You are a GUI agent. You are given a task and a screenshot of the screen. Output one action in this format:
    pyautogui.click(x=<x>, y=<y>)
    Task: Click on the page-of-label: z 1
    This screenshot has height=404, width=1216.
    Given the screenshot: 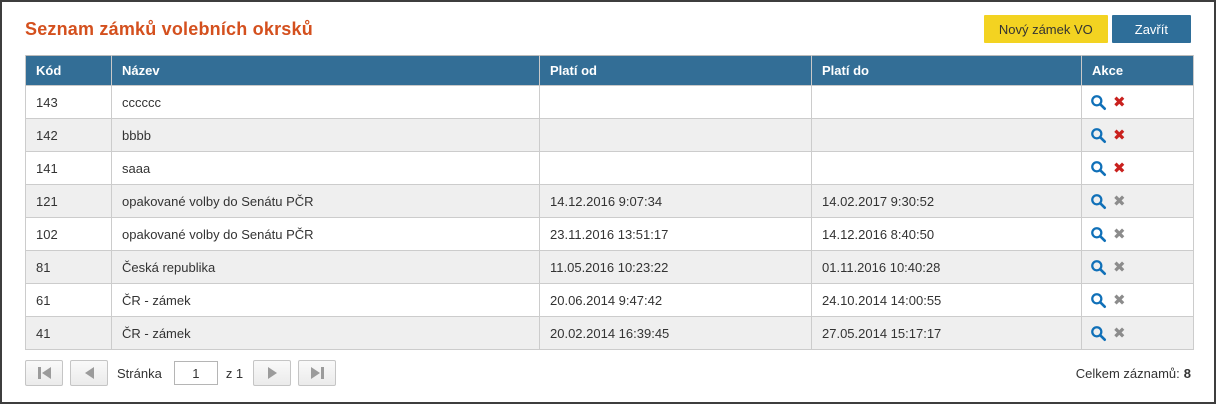 What is the action you would take?
    pyautogui.click(x=234, y=373)
    